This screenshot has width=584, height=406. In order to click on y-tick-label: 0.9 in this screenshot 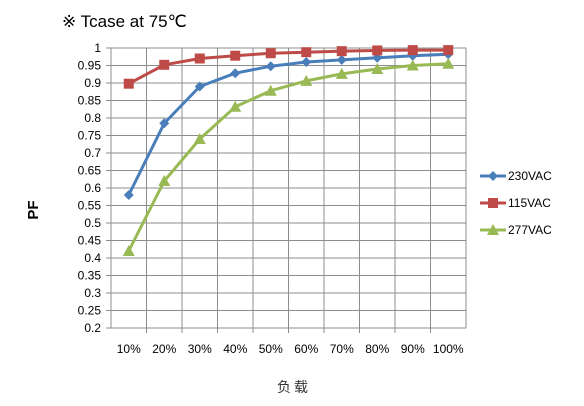, I will do `click(92, 83)`.